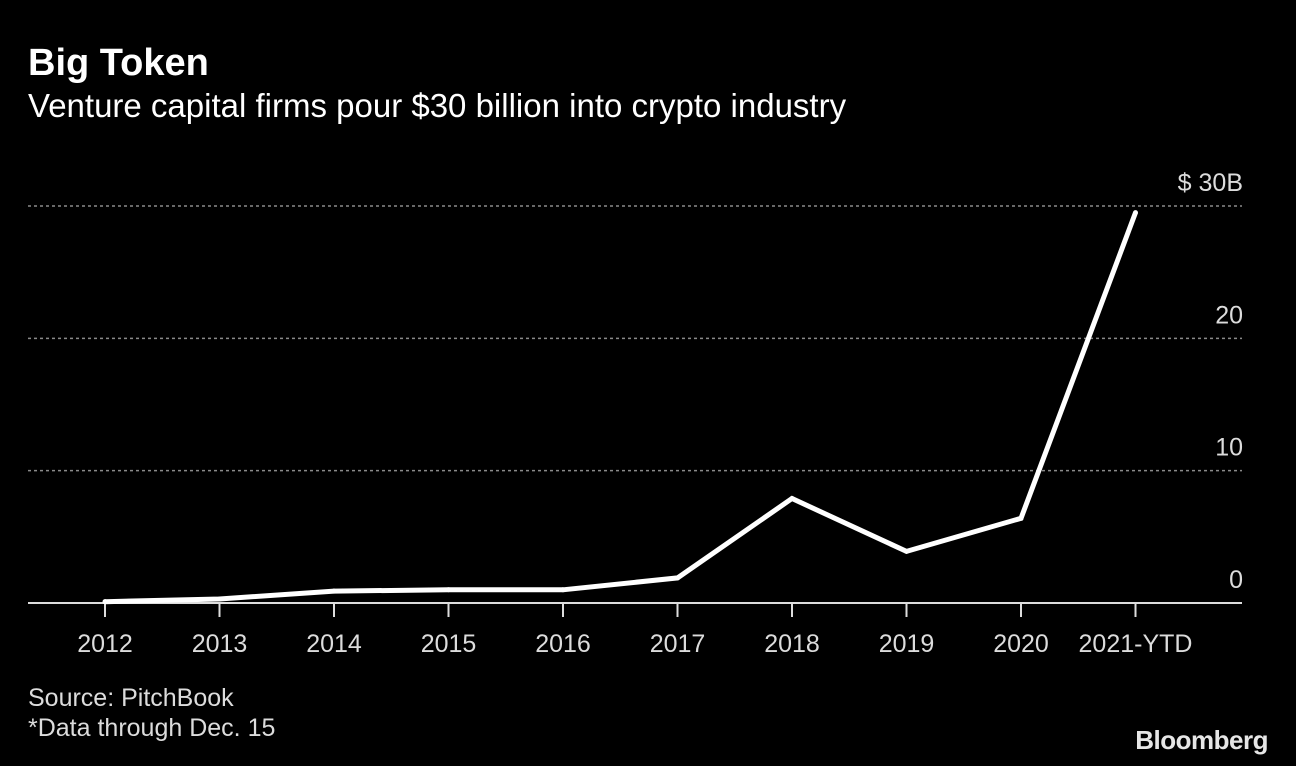 The image size is (1296, 766). What do you see at coordinates (1021, 644) in the screenshot?
I see `x-tick-label: 2020` at bounding box center [1021, 644].